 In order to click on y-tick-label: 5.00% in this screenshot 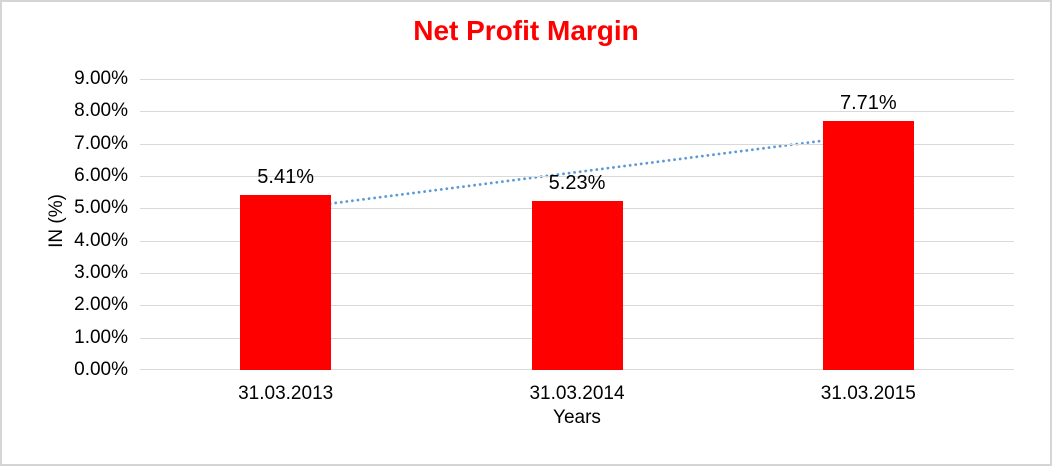, I will do `click(101, 208)`.